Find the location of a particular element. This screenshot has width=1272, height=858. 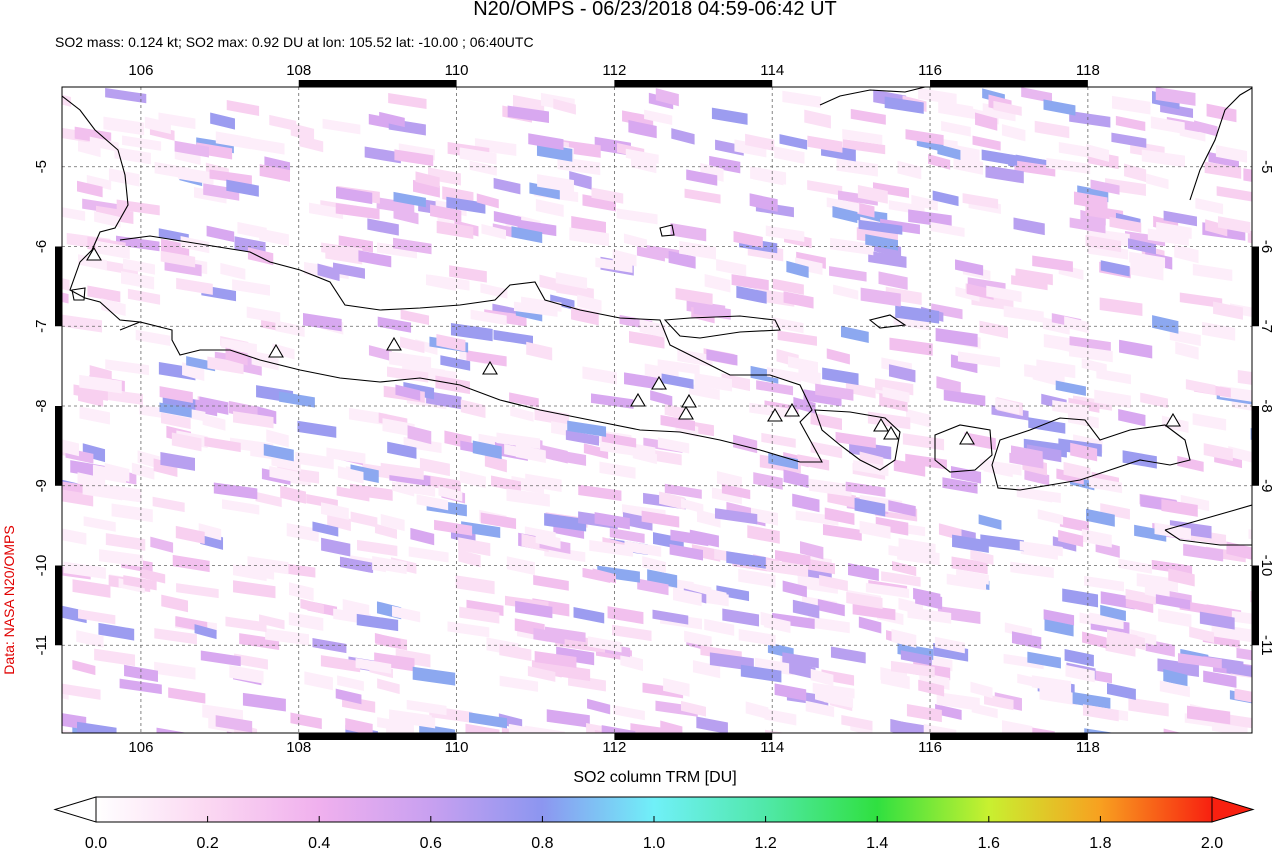

y-tick-label: -6 is located at coordinates (41, 246).